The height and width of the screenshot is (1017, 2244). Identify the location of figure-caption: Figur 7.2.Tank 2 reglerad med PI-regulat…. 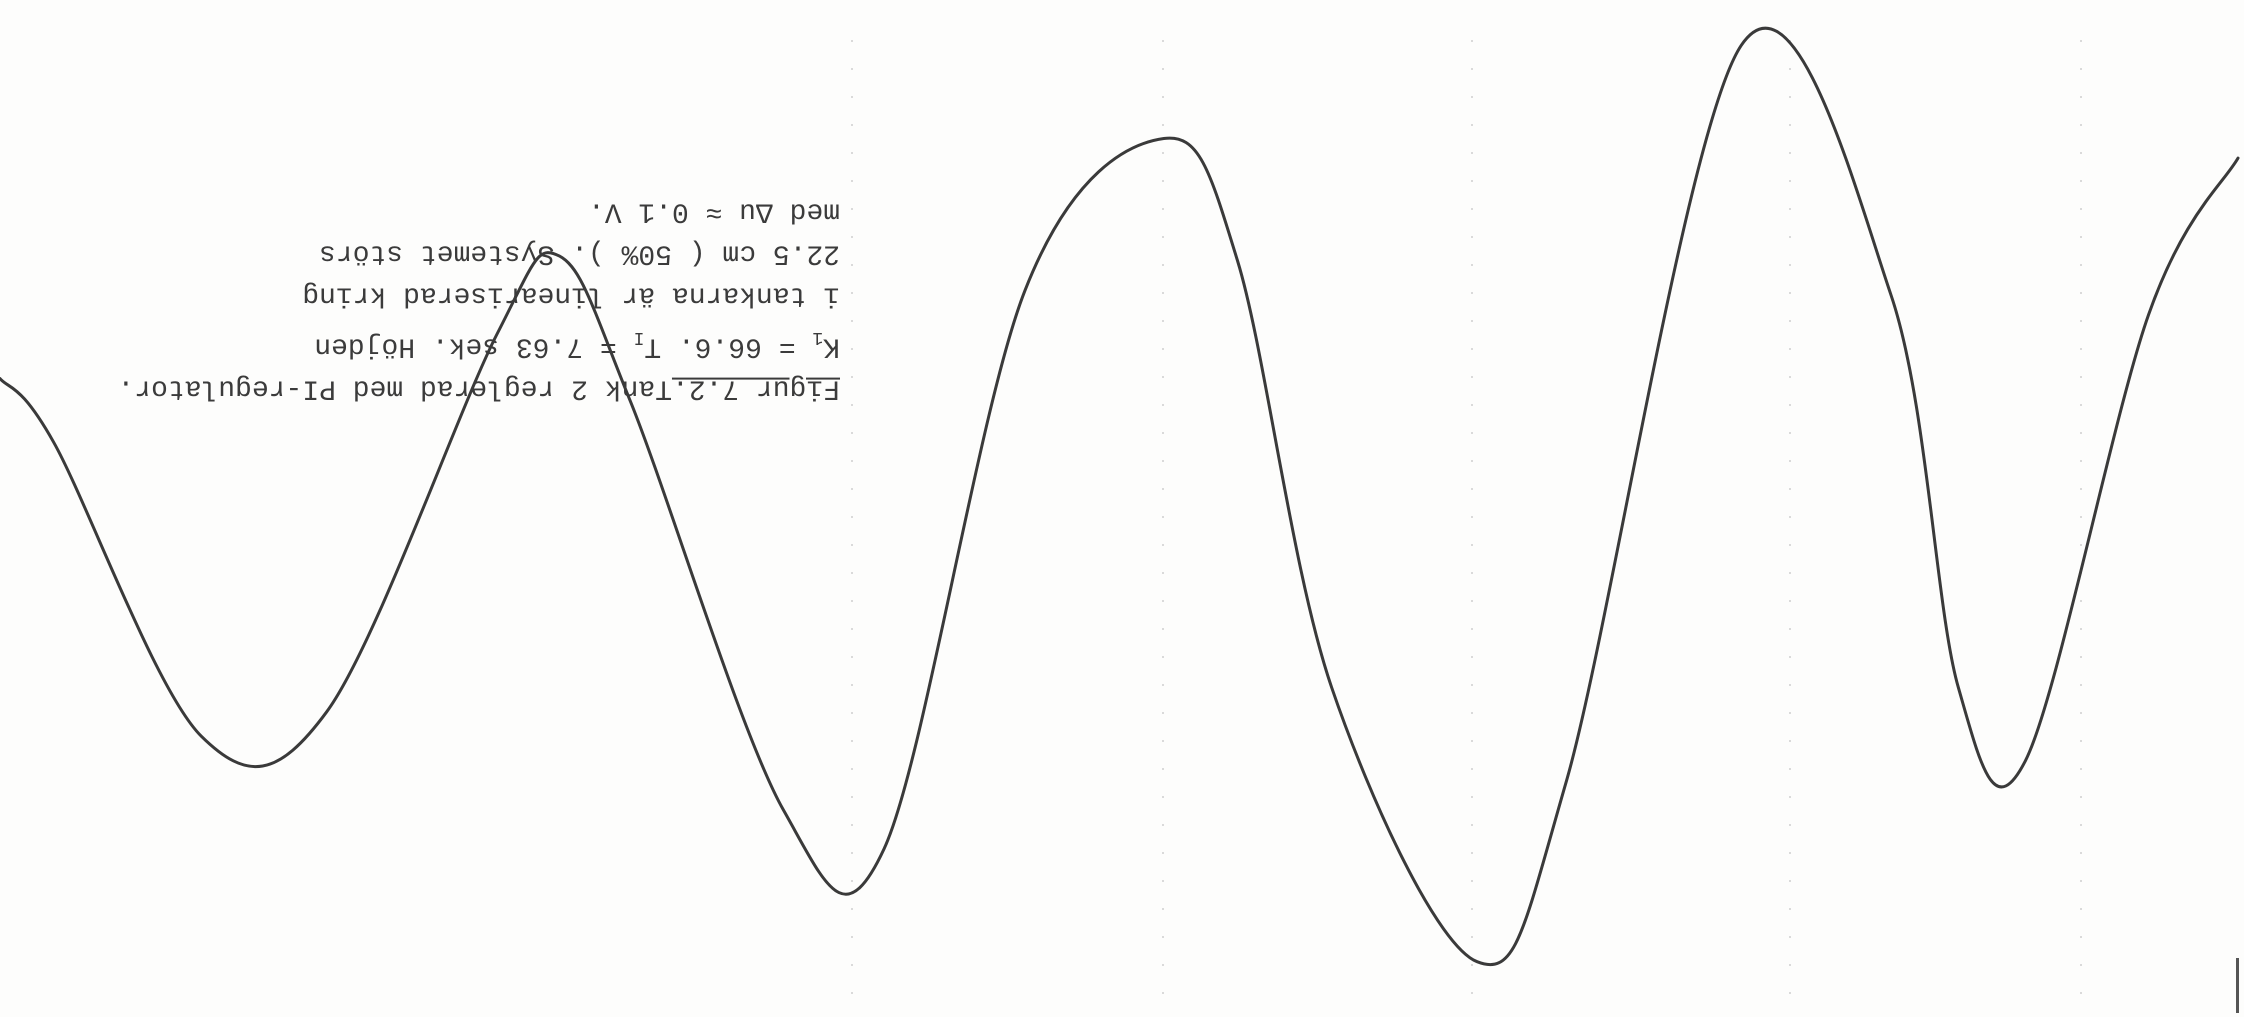
(478, 299).